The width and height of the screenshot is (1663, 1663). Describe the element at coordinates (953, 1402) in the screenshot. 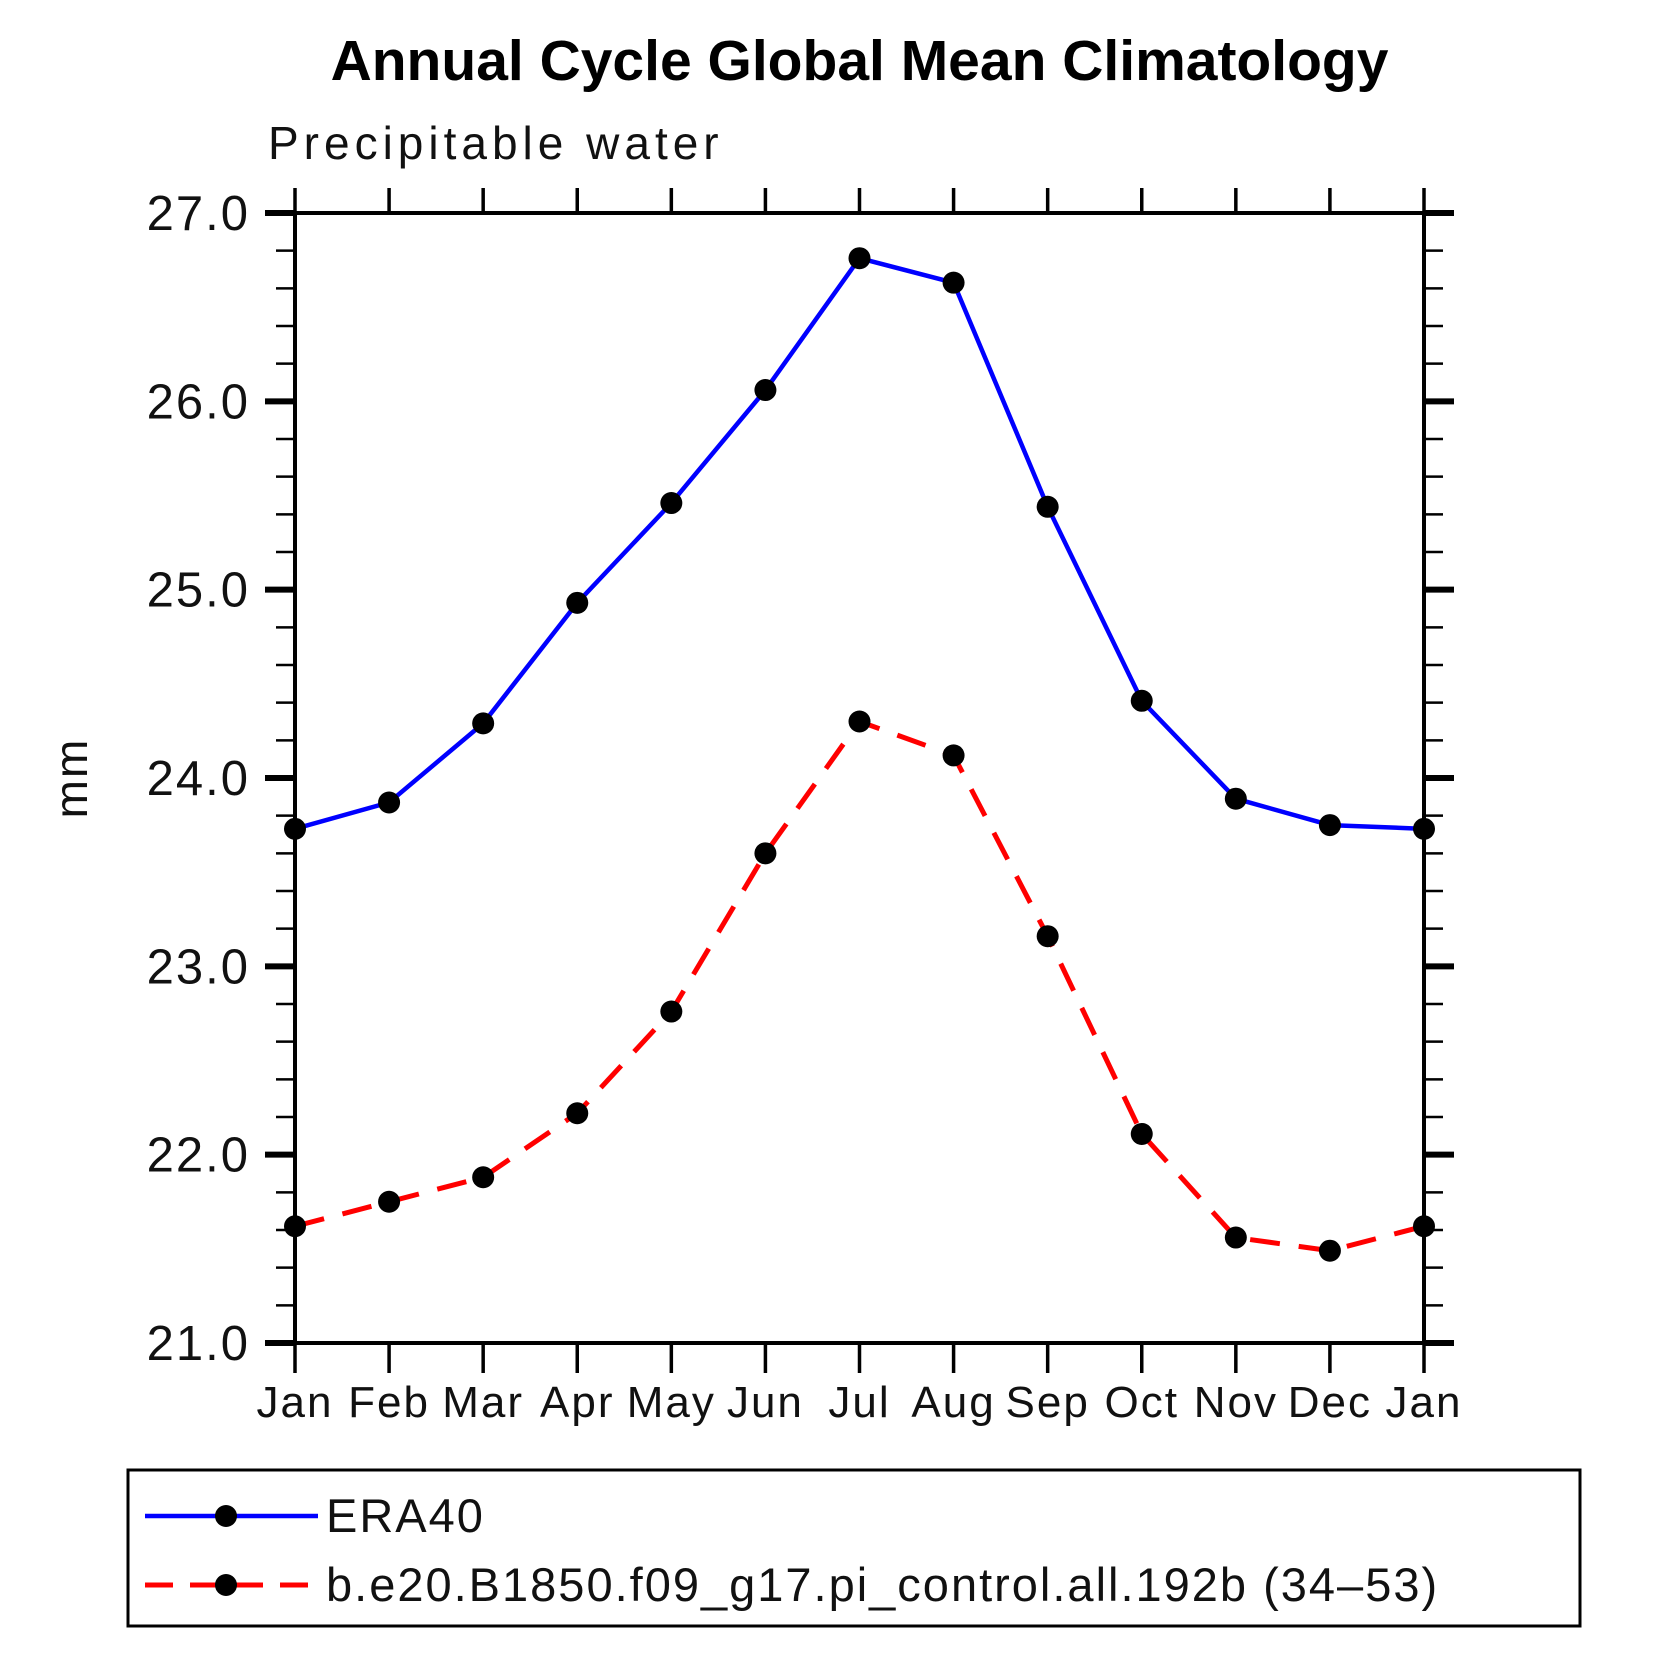

I see `x-tick-label: Aug` at that location.